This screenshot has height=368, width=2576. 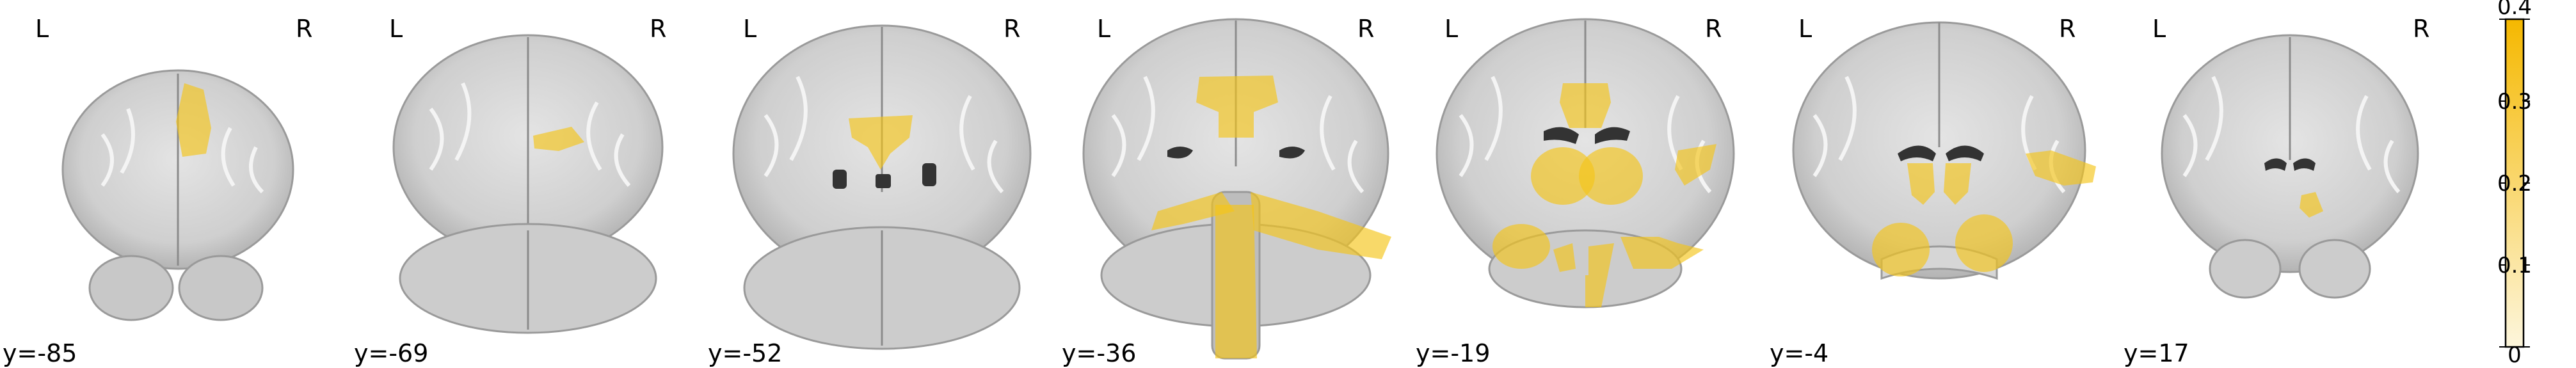 I want to click on slice-panel-3: L R y=-52, so click(x=870, y=191).